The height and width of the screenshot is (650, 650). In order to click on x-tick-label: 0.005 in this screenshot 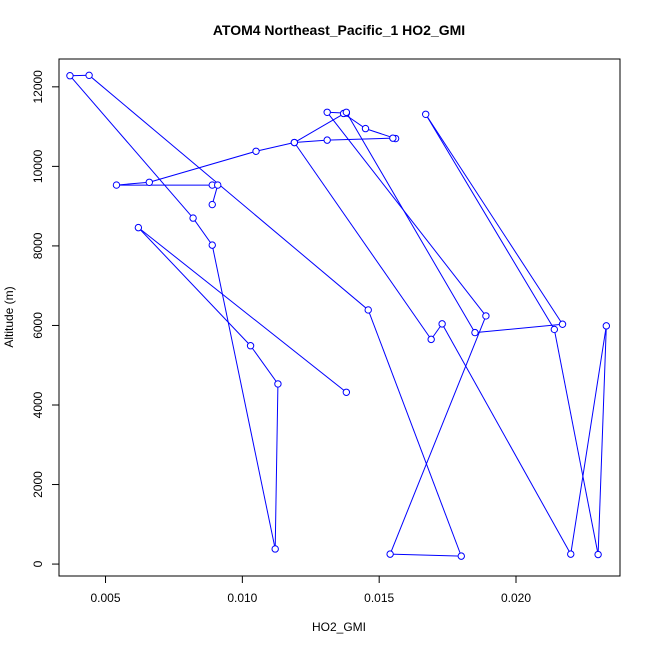, I will do `click(106, 598)`.